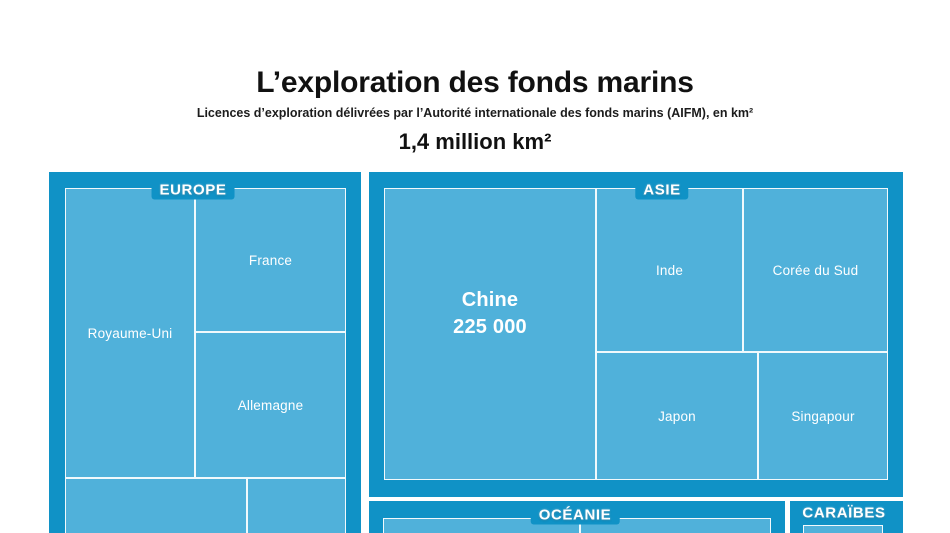 The width and height of the screenshot is (950, 533). I want to click on cell-chine: Chine 225 000, so click(490, 334).